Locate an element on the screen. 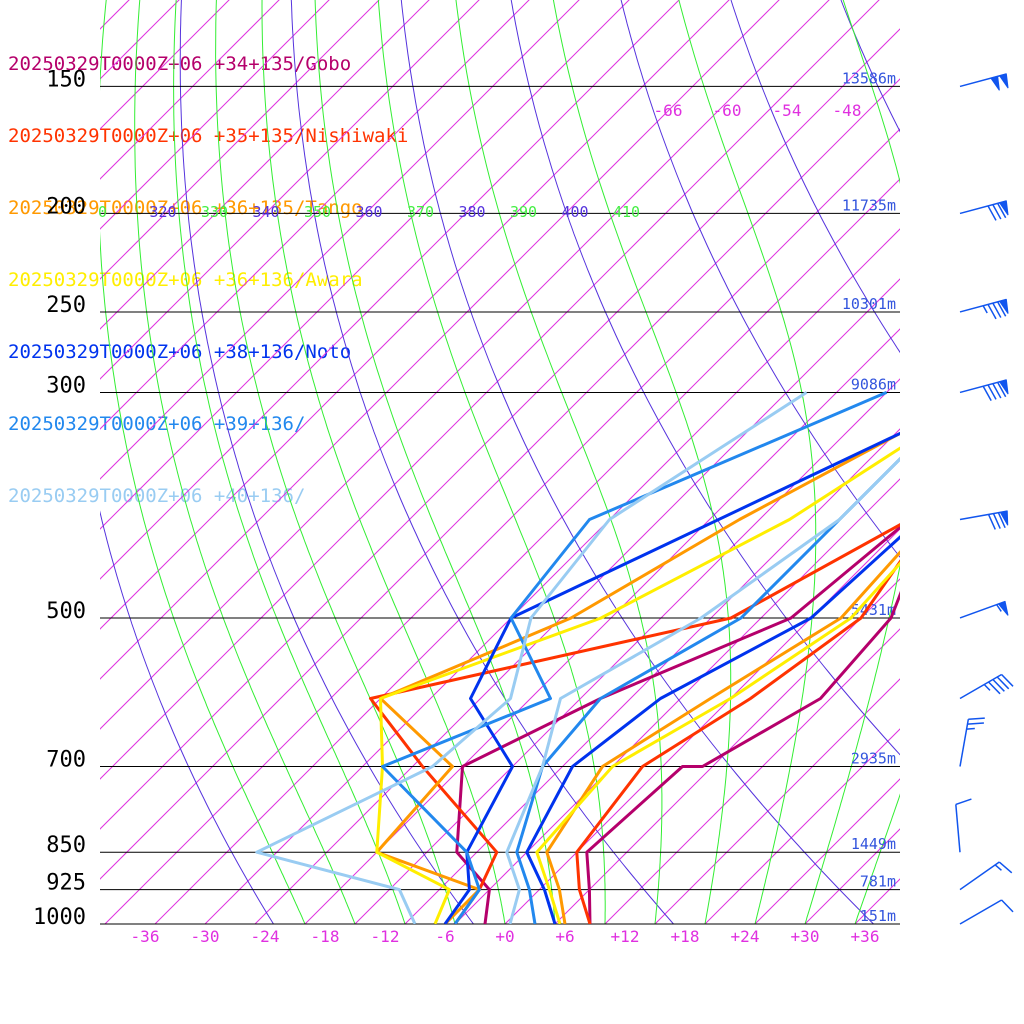  theta-label: 390 is located at coordinates (523, 212).